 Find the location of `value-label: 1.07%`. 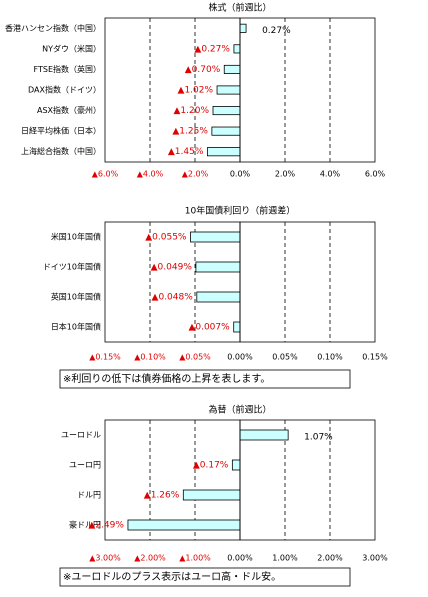

value-label: 1.07% is located at coordinates (318, 438).